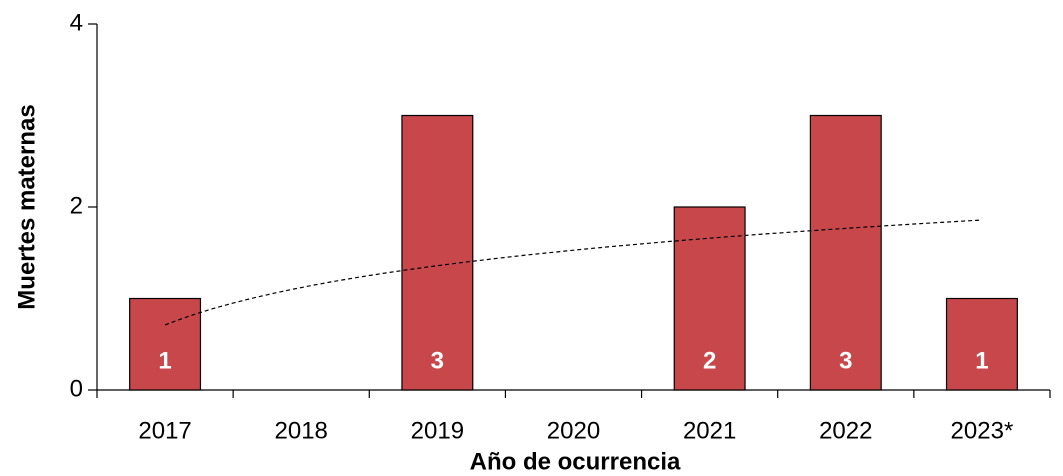 The height and width of the screenshot is (476, 1063). What do you see at coordinates (845, 430) in the screenshot?
I see `x-tick-label: 2022` at bounding box center [845, 430].